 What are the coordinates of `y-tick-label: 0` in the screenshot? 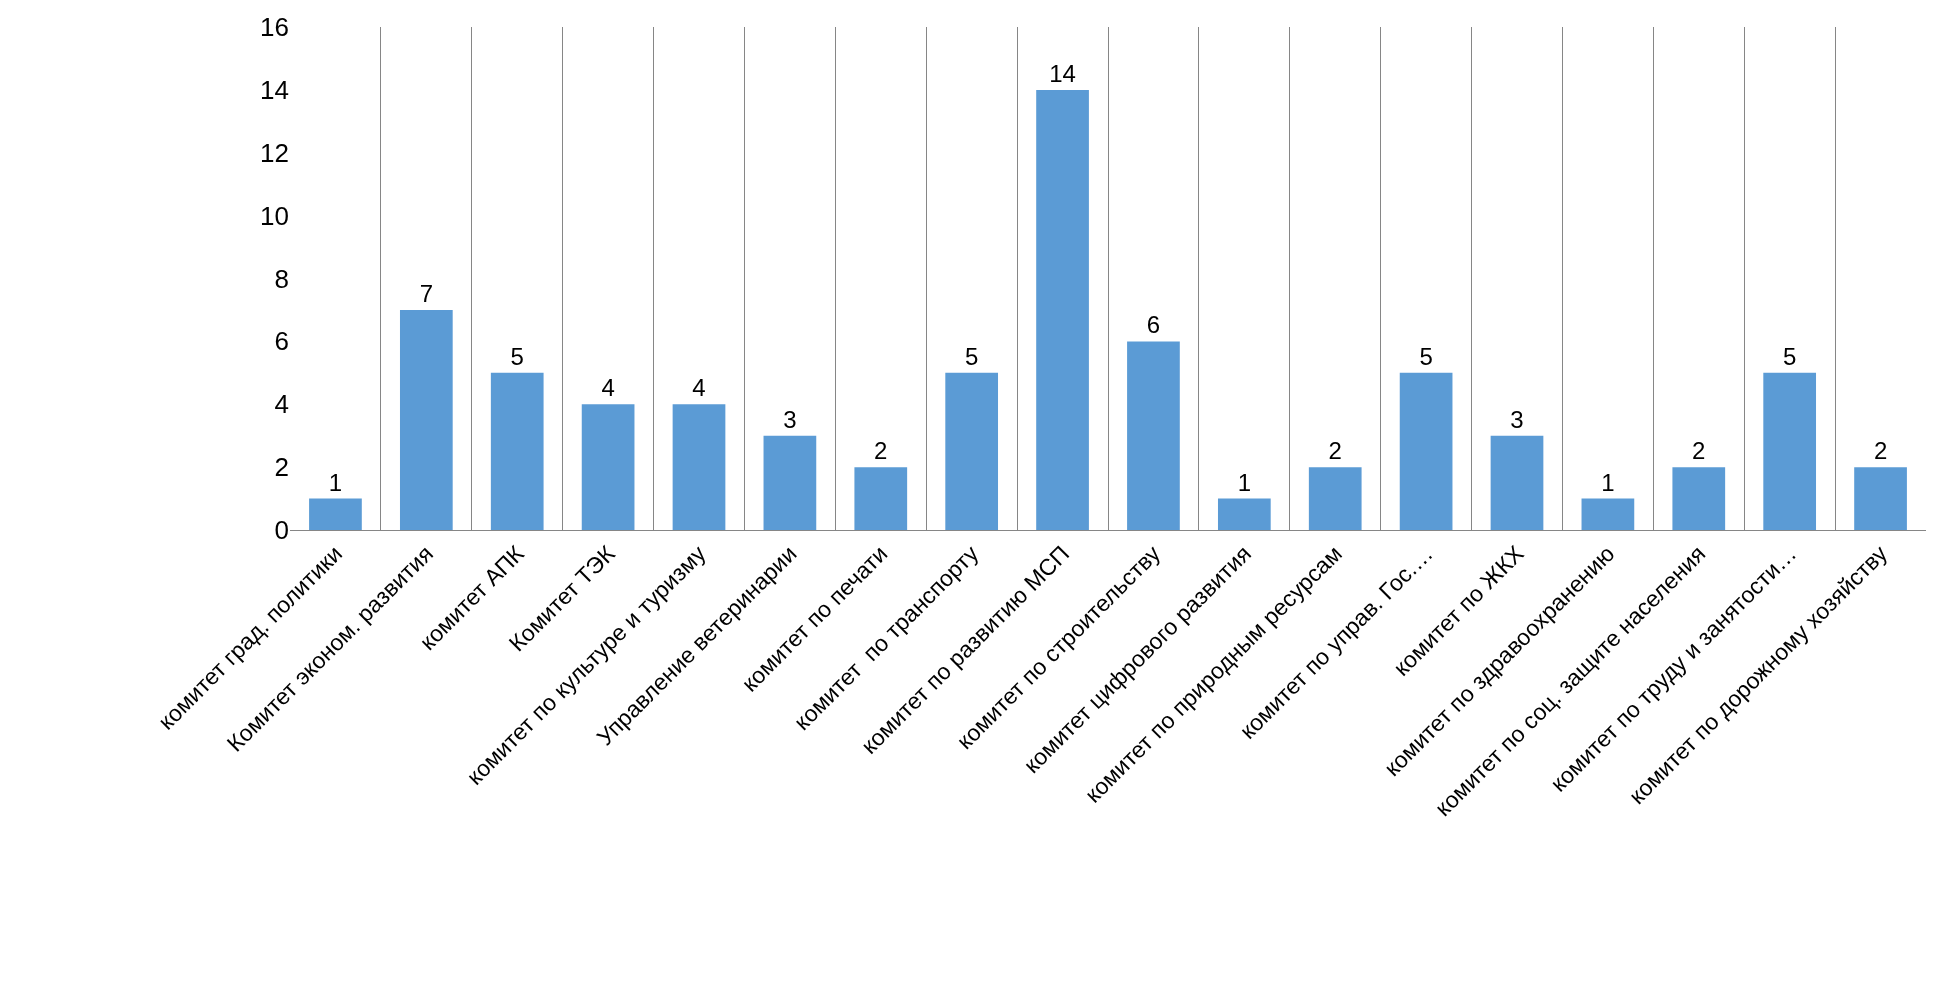 It's located at (281, 530).